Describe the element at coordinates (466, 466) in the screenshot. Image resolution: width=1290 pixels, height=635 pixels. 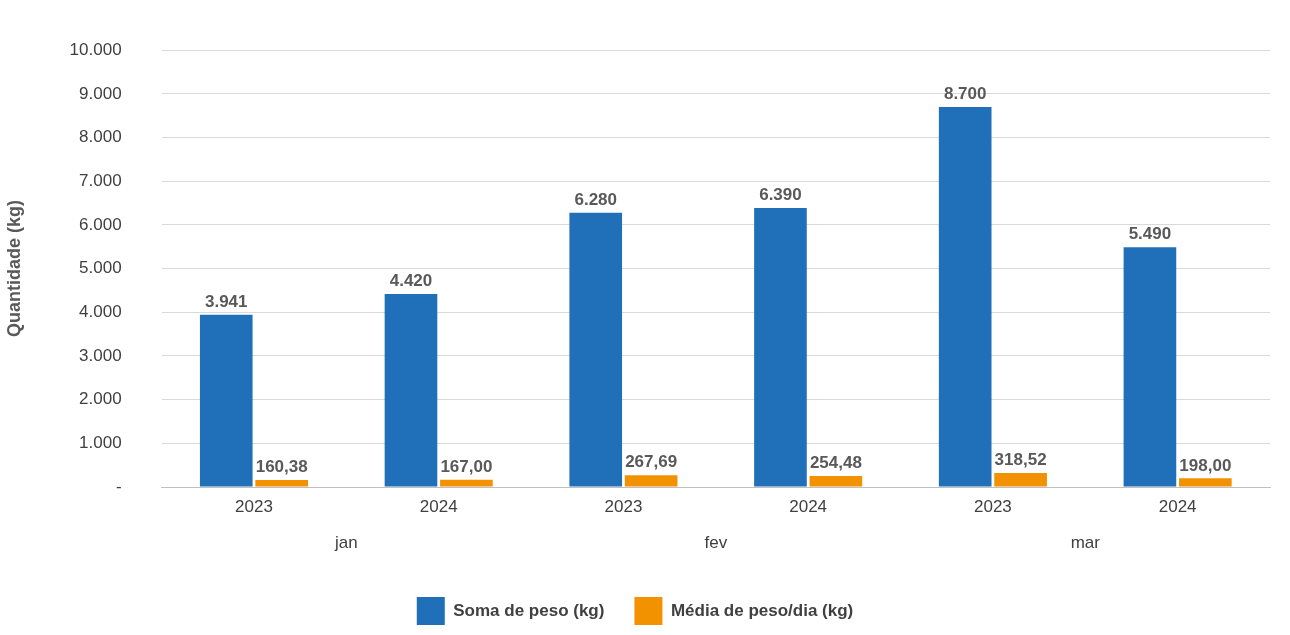
I see `data-label: 167,00` at that location.